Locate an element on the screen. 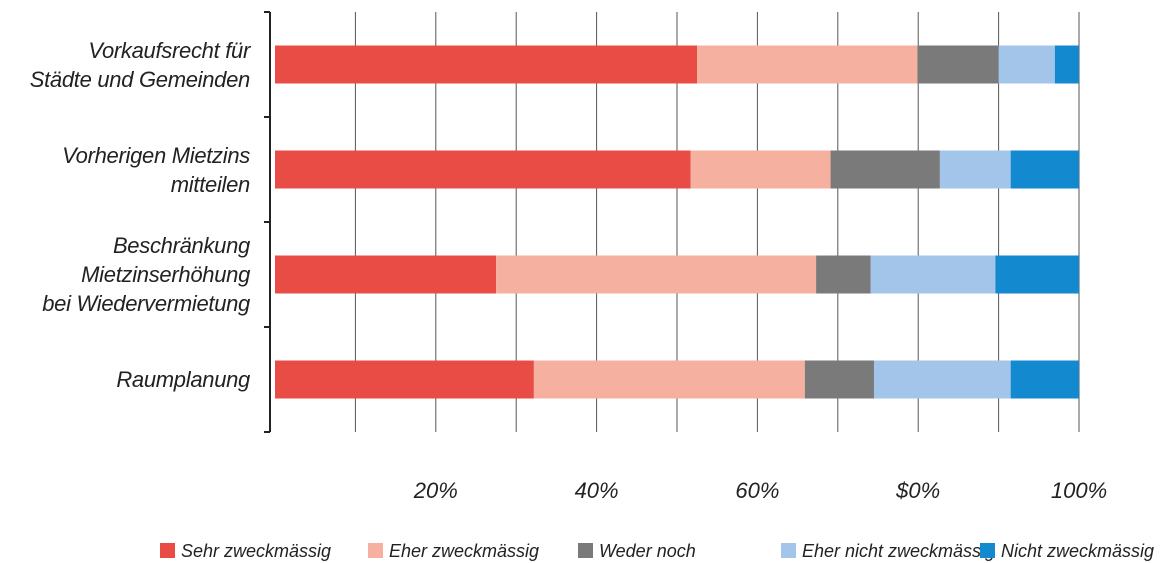 The height and width of the screenshot is (563, 1168). legend-label: Weder noch is located at coordinates (647, 551).